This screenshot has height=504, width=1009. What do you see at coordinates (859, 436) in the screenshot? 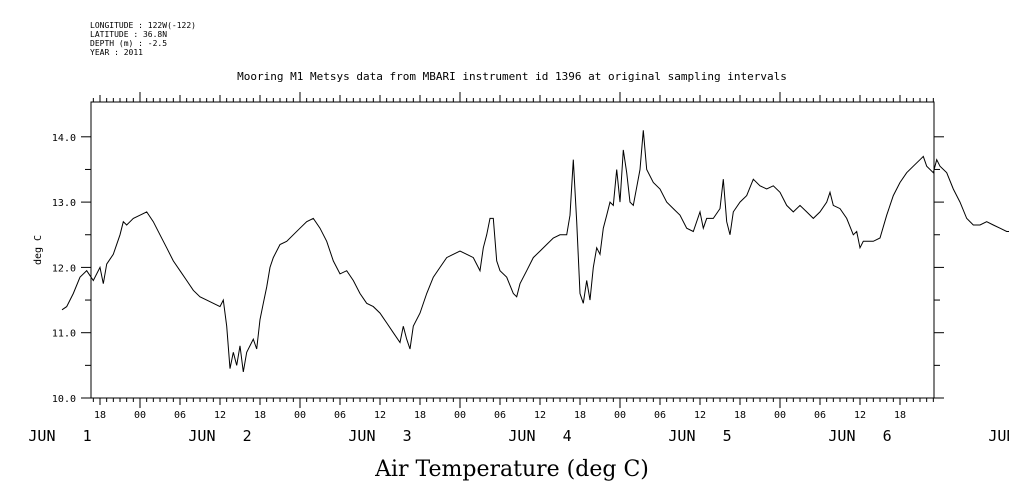
I see `day-label: JUN 6` at bounding box center [859, 436].